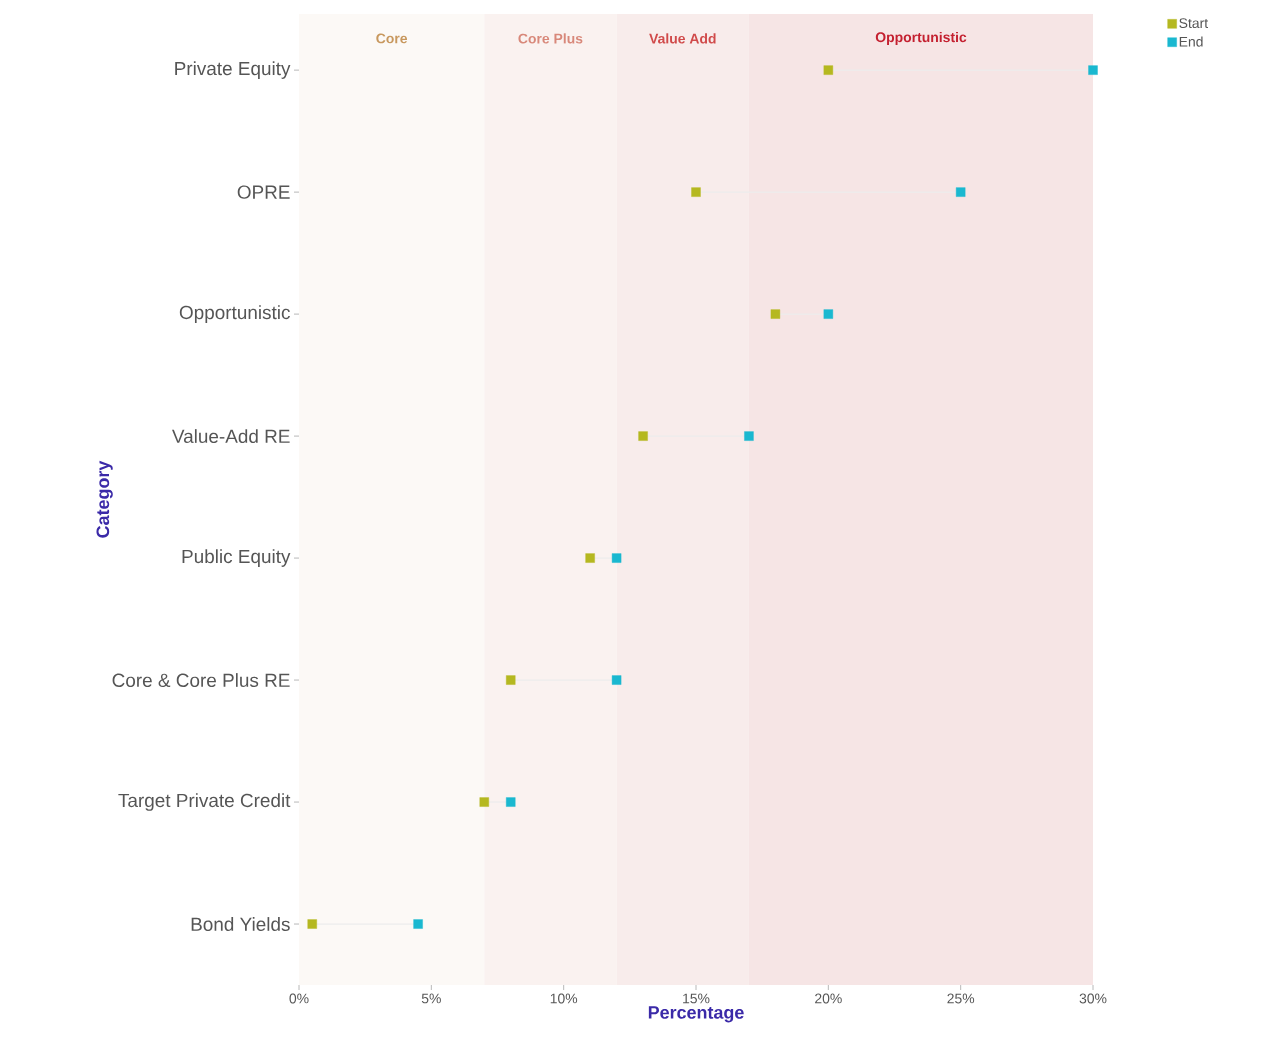 This screenshot has height=1043, width=1265. Describe the element at coordinates (231, 436) in the screenshot. I see `y-tick-label: Value-Add RE` at that location.